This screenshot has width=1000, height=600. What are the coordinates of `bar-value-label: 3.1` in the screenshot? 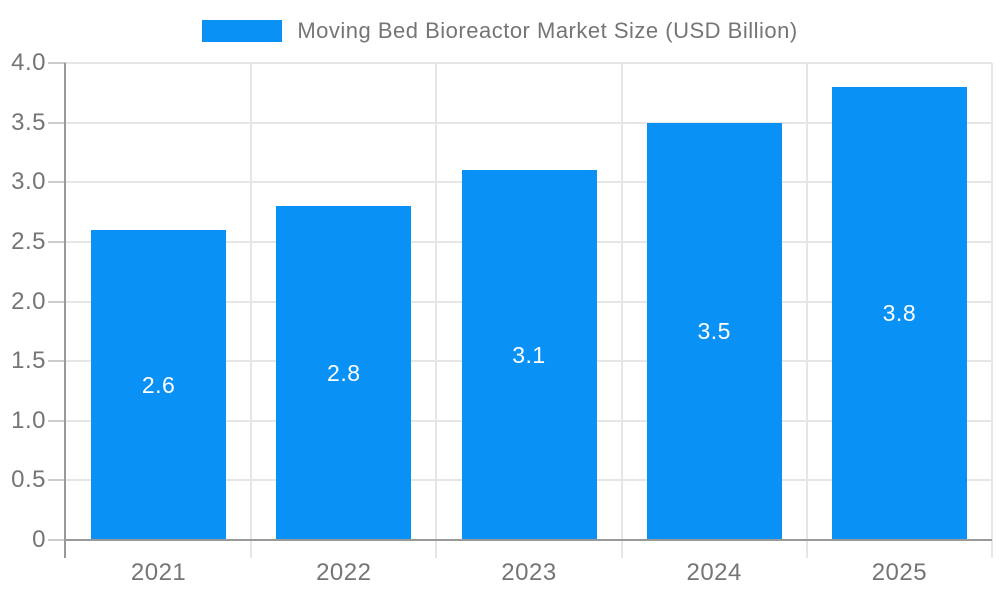 It's located at (529, 355).